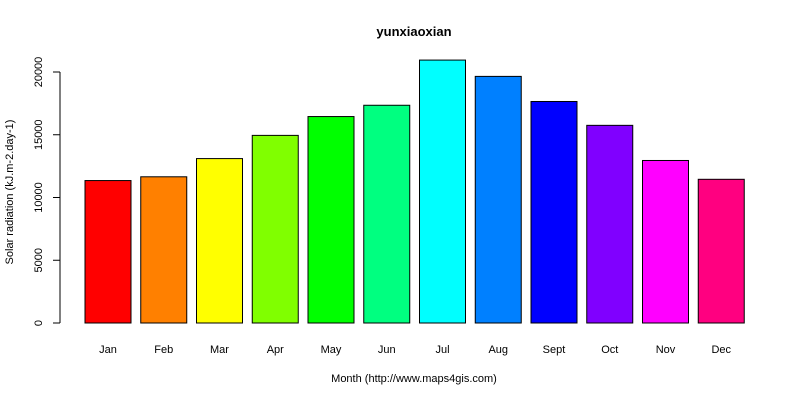 The image size is (800, 405). Describe the element at coordinates (413, 31) in the screenshot. I see `chart-title: yunxiaoxian` at that location.